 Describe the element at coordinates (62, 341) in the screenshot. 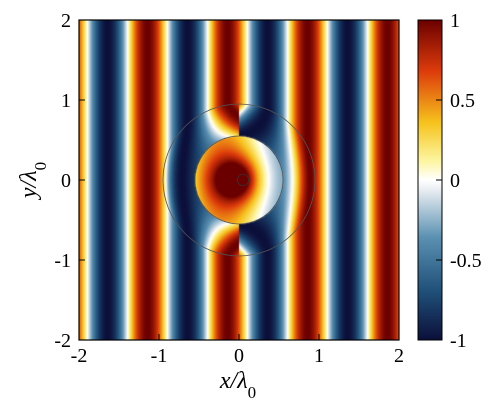

I see `y-tick-label: -2` at that location.